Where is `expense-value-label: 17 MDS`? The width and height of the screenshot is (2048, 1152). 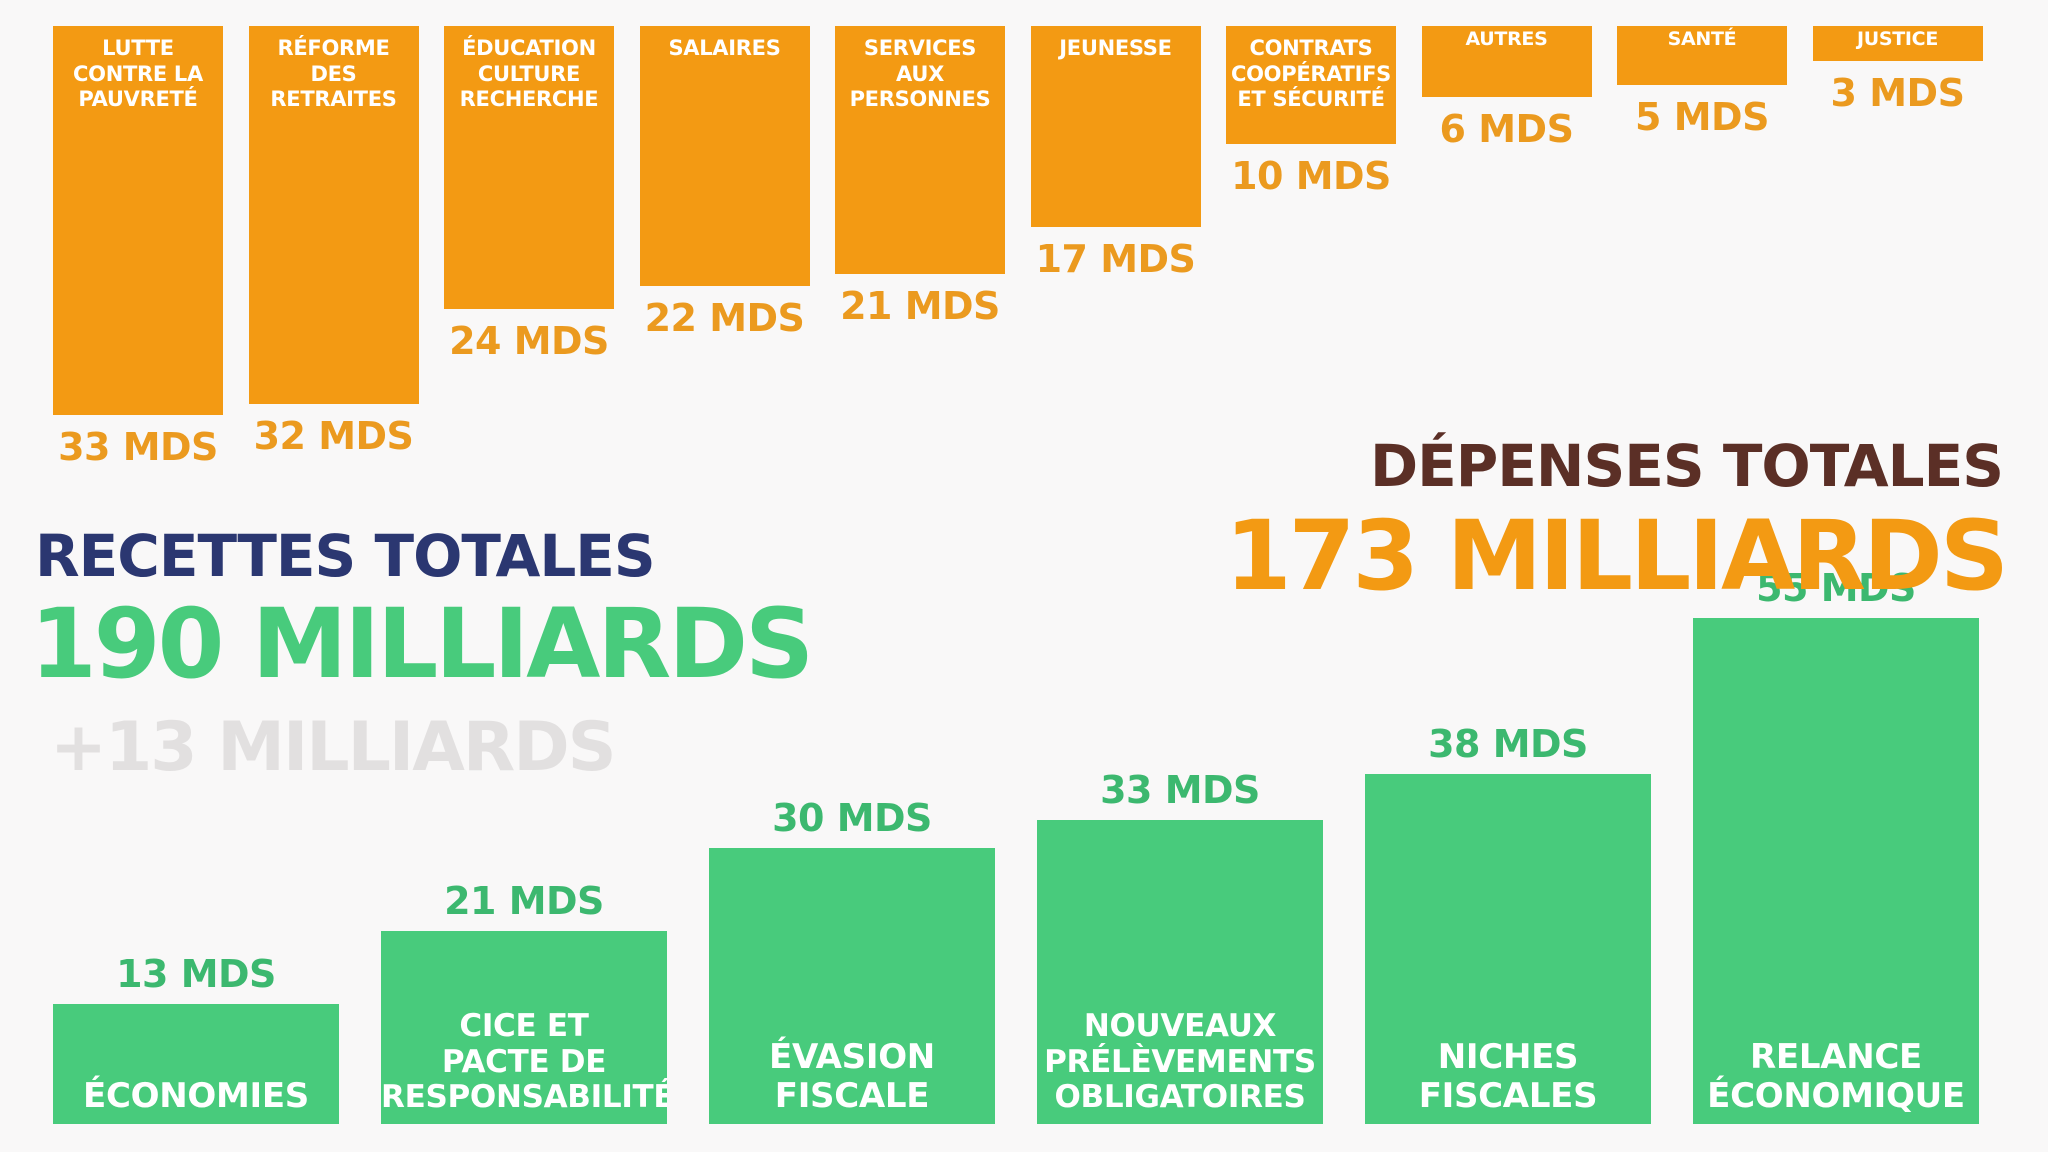 expense-value-label: 17 MDS is located at coordinates (1115, 258).